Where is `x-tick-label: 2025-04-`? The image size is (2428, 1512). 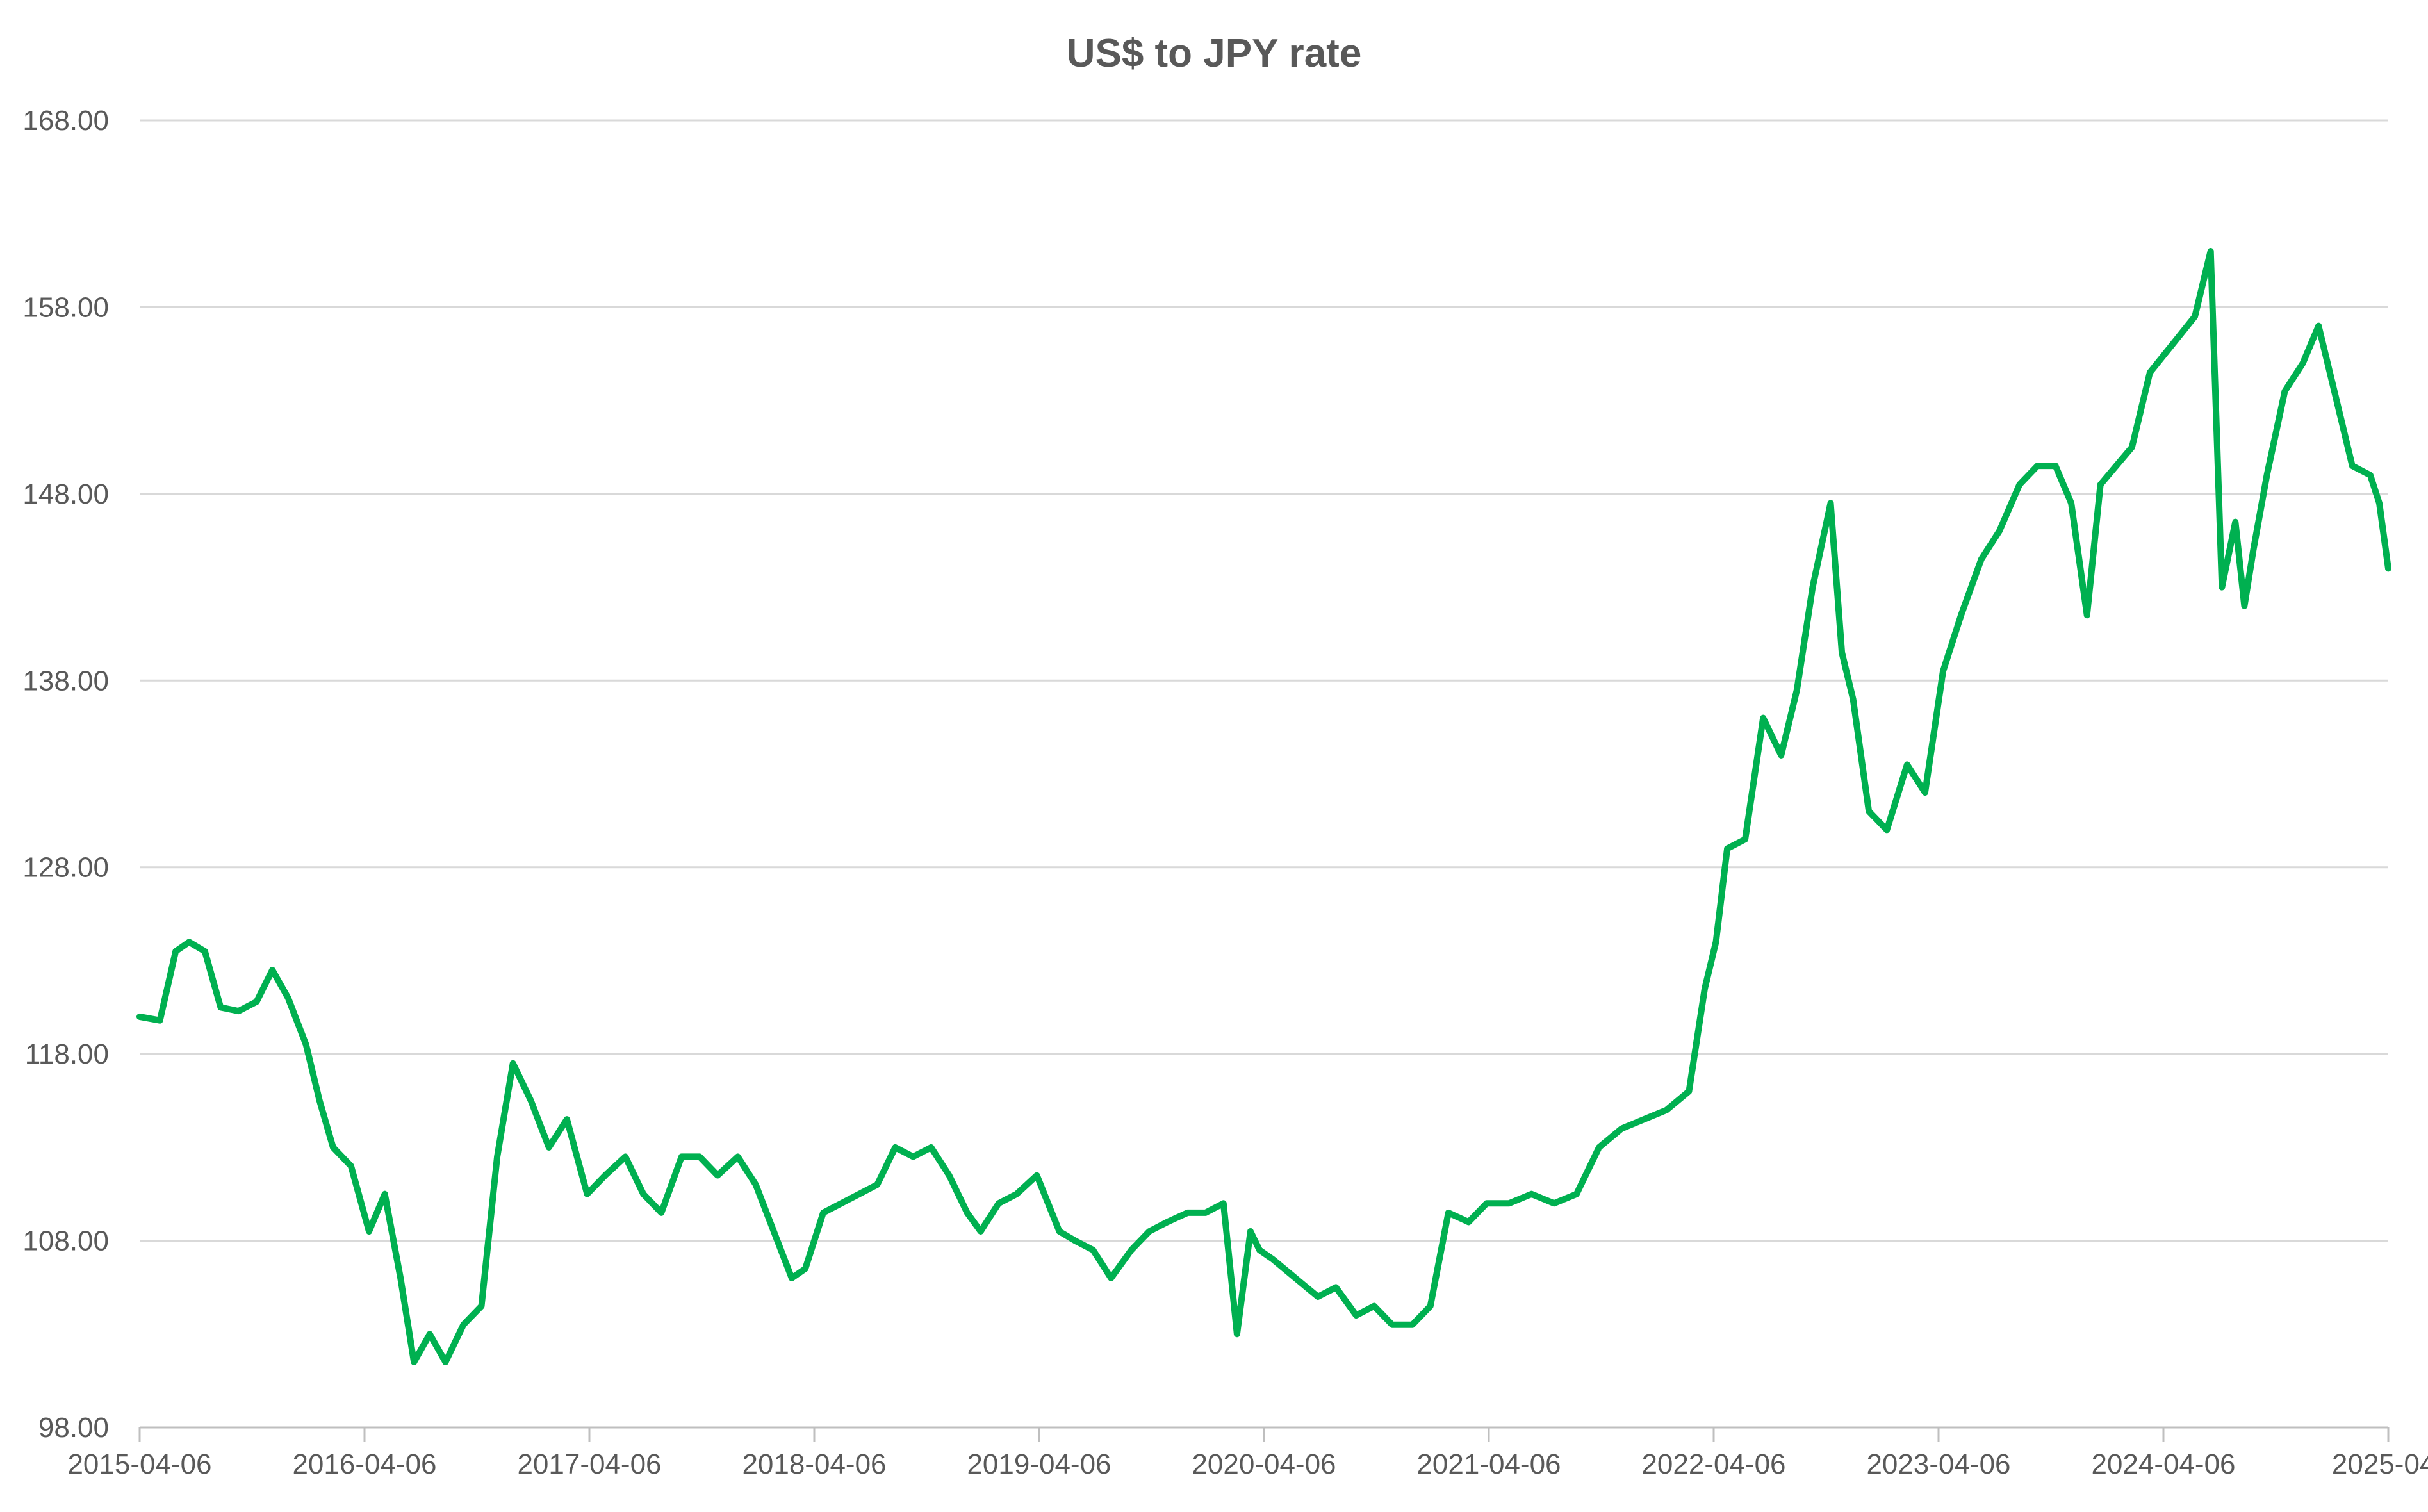
x-tick-label: 2025-04- is located at coordinates (2380, 1465).